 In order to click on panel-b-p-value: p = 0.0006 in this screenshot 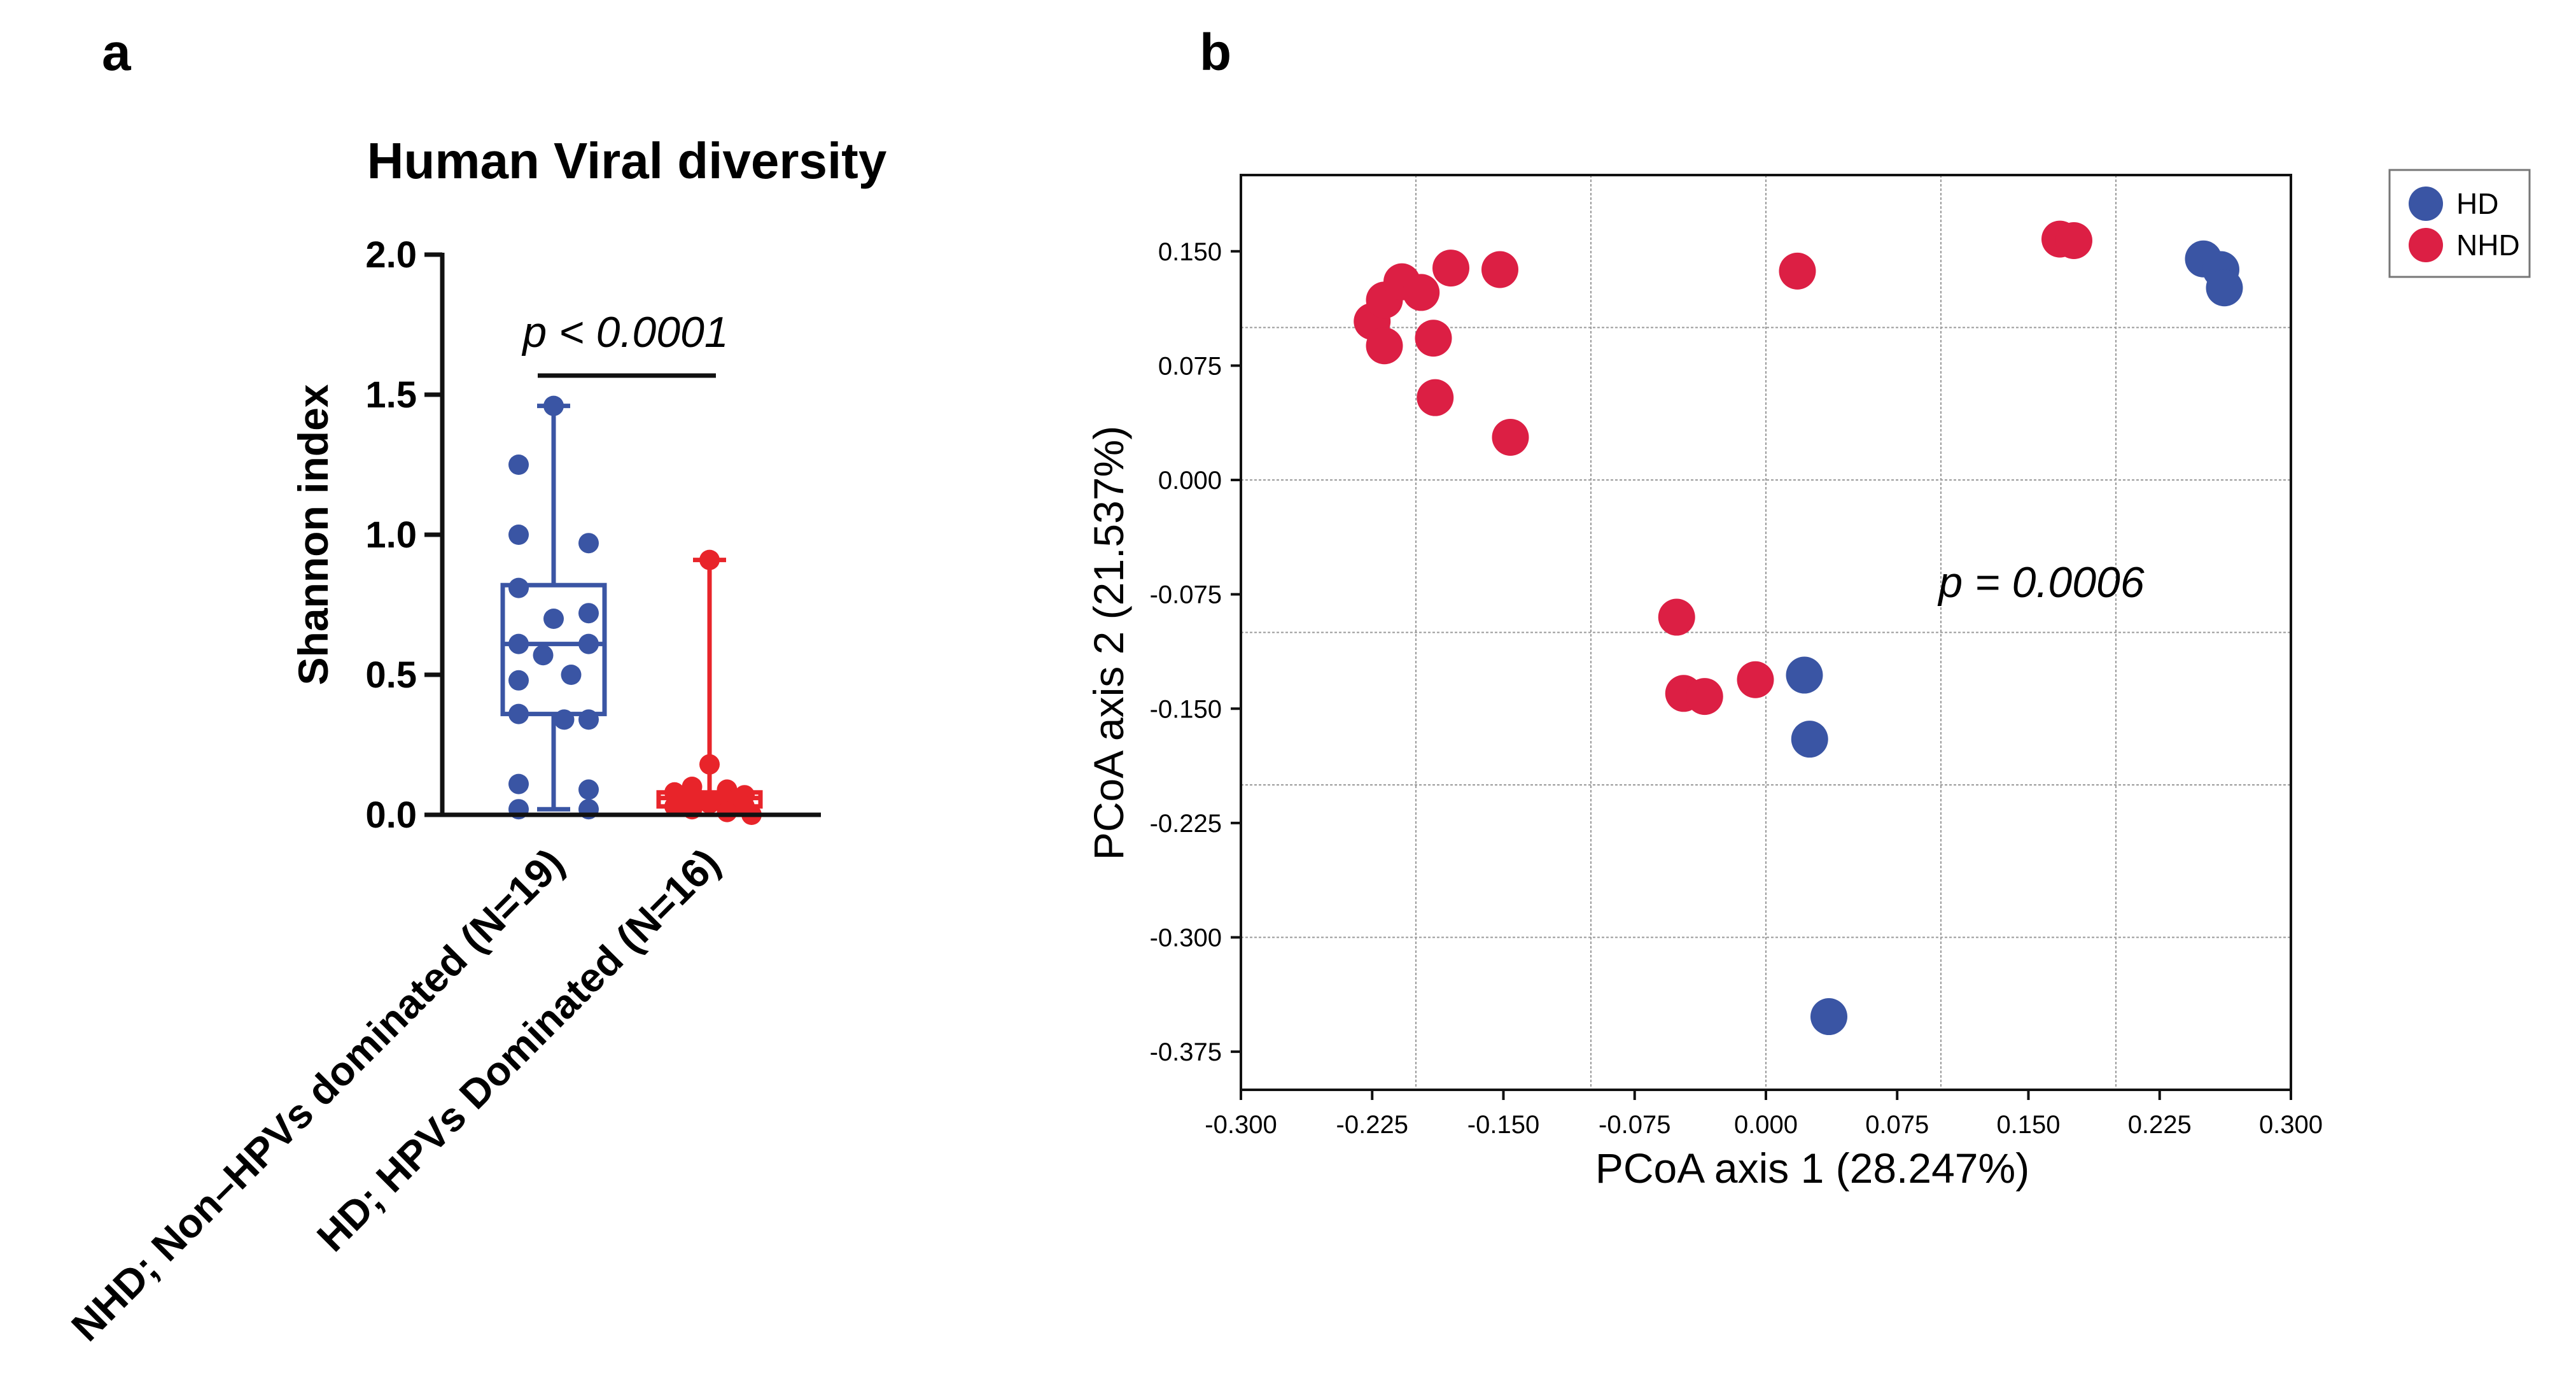, I will do `click(2040, 582)`.